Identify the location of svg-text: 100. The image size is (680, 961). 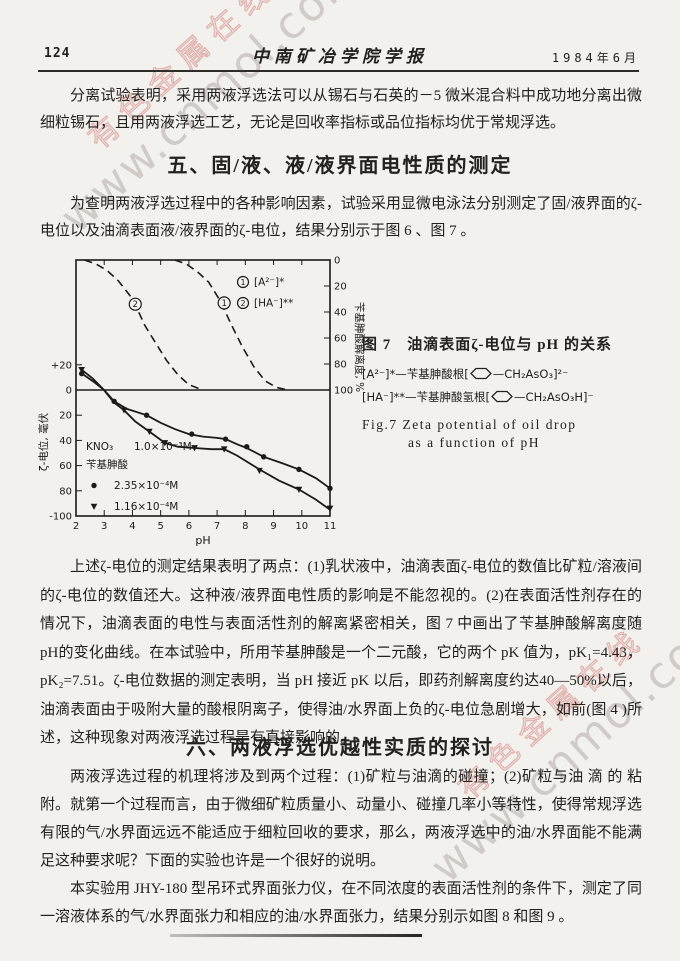
(343, 391).